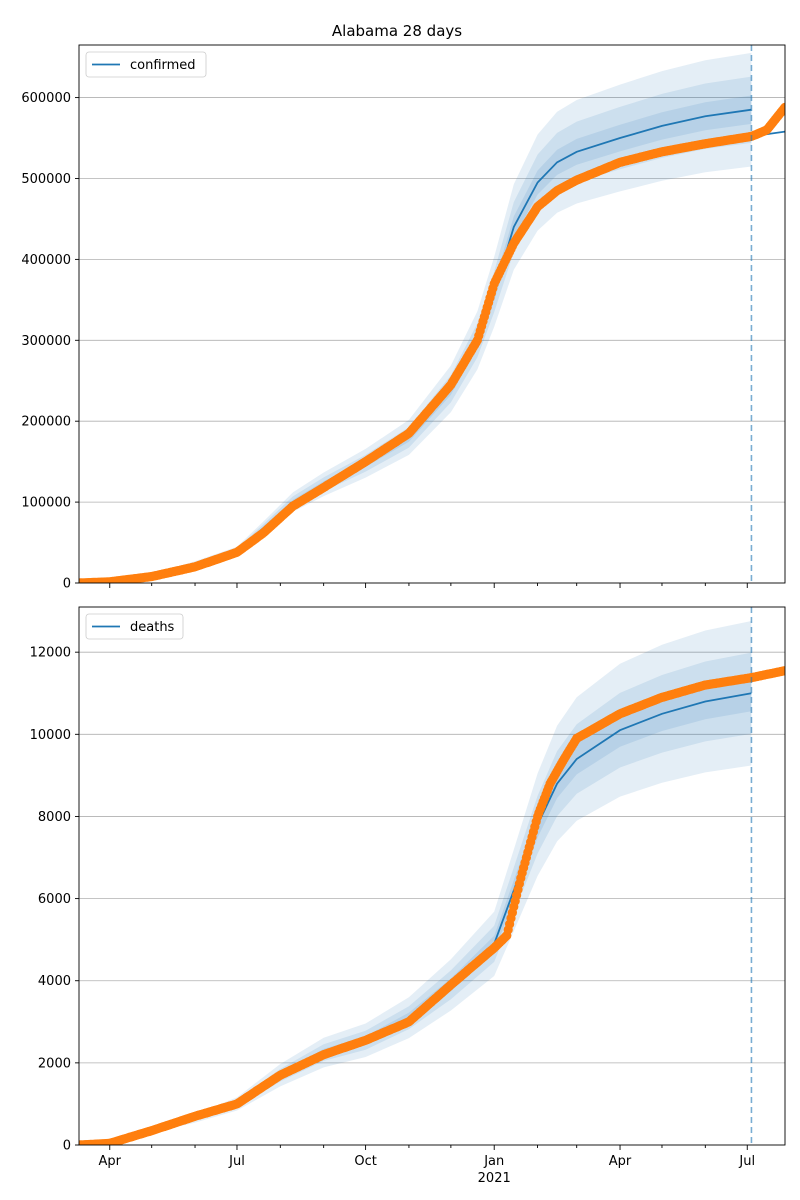 The height and width of the screenshot is (1200, 800). What do you see at coordinates (46, 260) in the screenshot?
I see `y-tick-label: 400000` at bounding box center [46, 260].